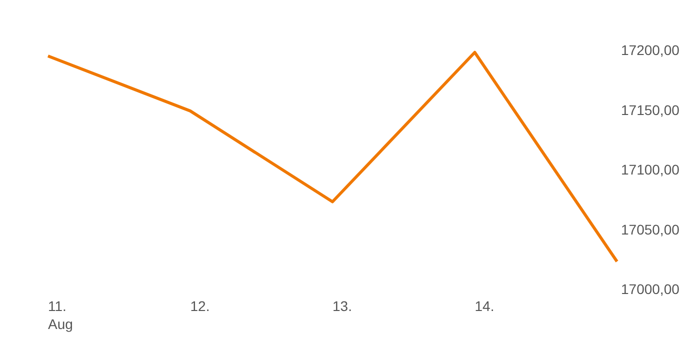 This screenshot has height=350, width=700. Describe the element at coordinates (342, 306) in the screenshot. I see `x-tick-label: 13.` at that location.